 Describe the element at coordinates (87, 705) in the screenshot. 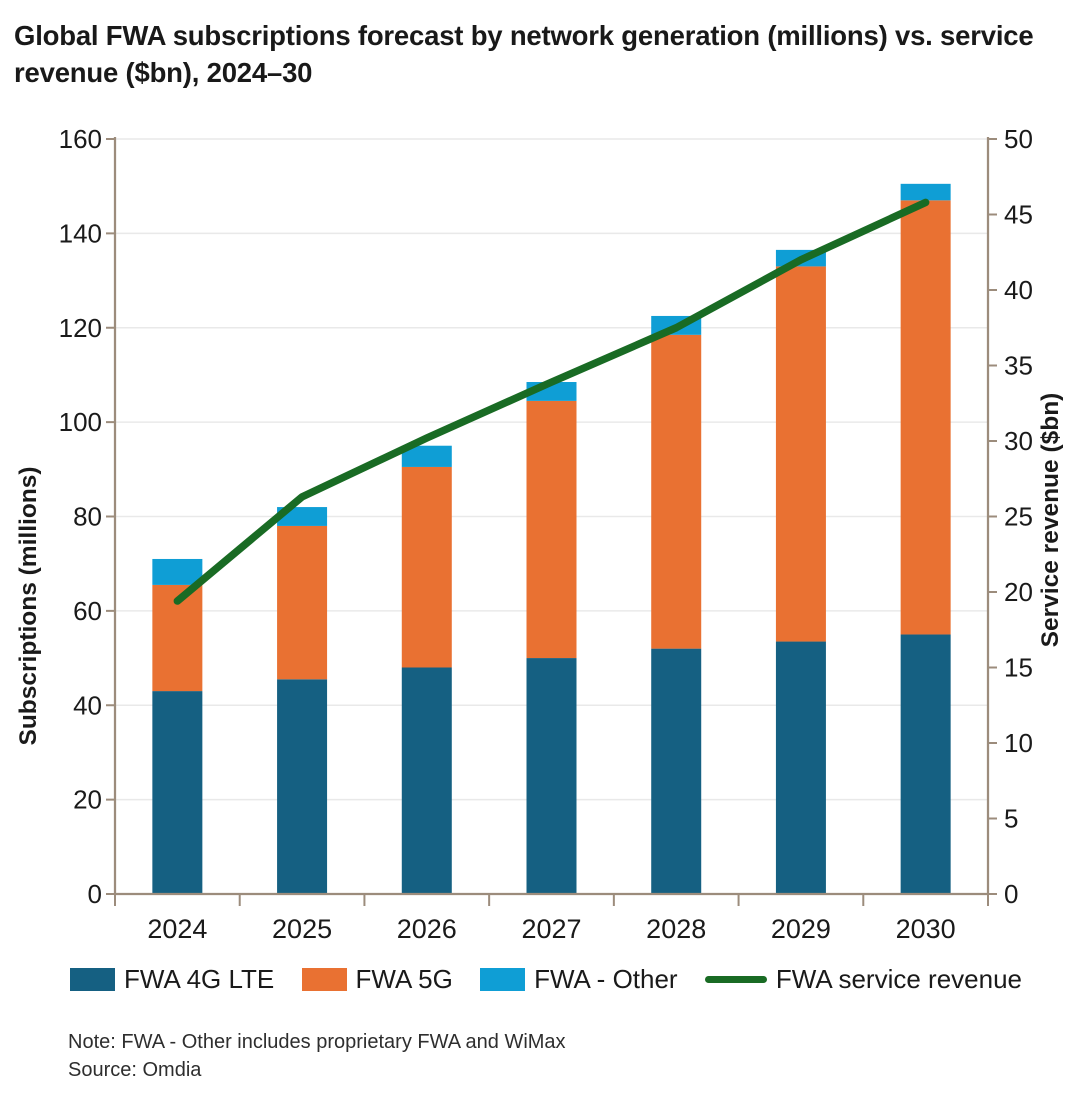

I see `y-left-tick-label: 40` at that location.